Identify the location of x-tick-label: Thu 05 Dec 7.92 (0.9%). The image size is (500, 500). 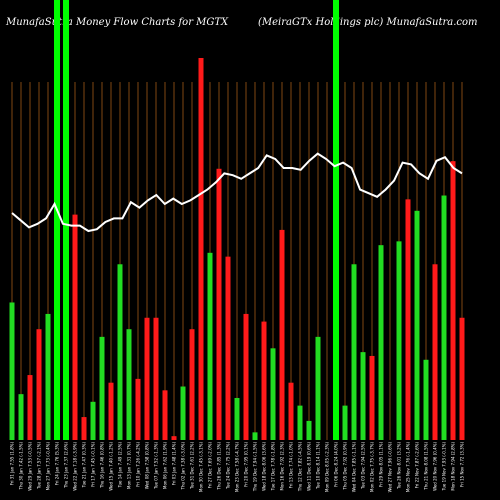
(345, 466).